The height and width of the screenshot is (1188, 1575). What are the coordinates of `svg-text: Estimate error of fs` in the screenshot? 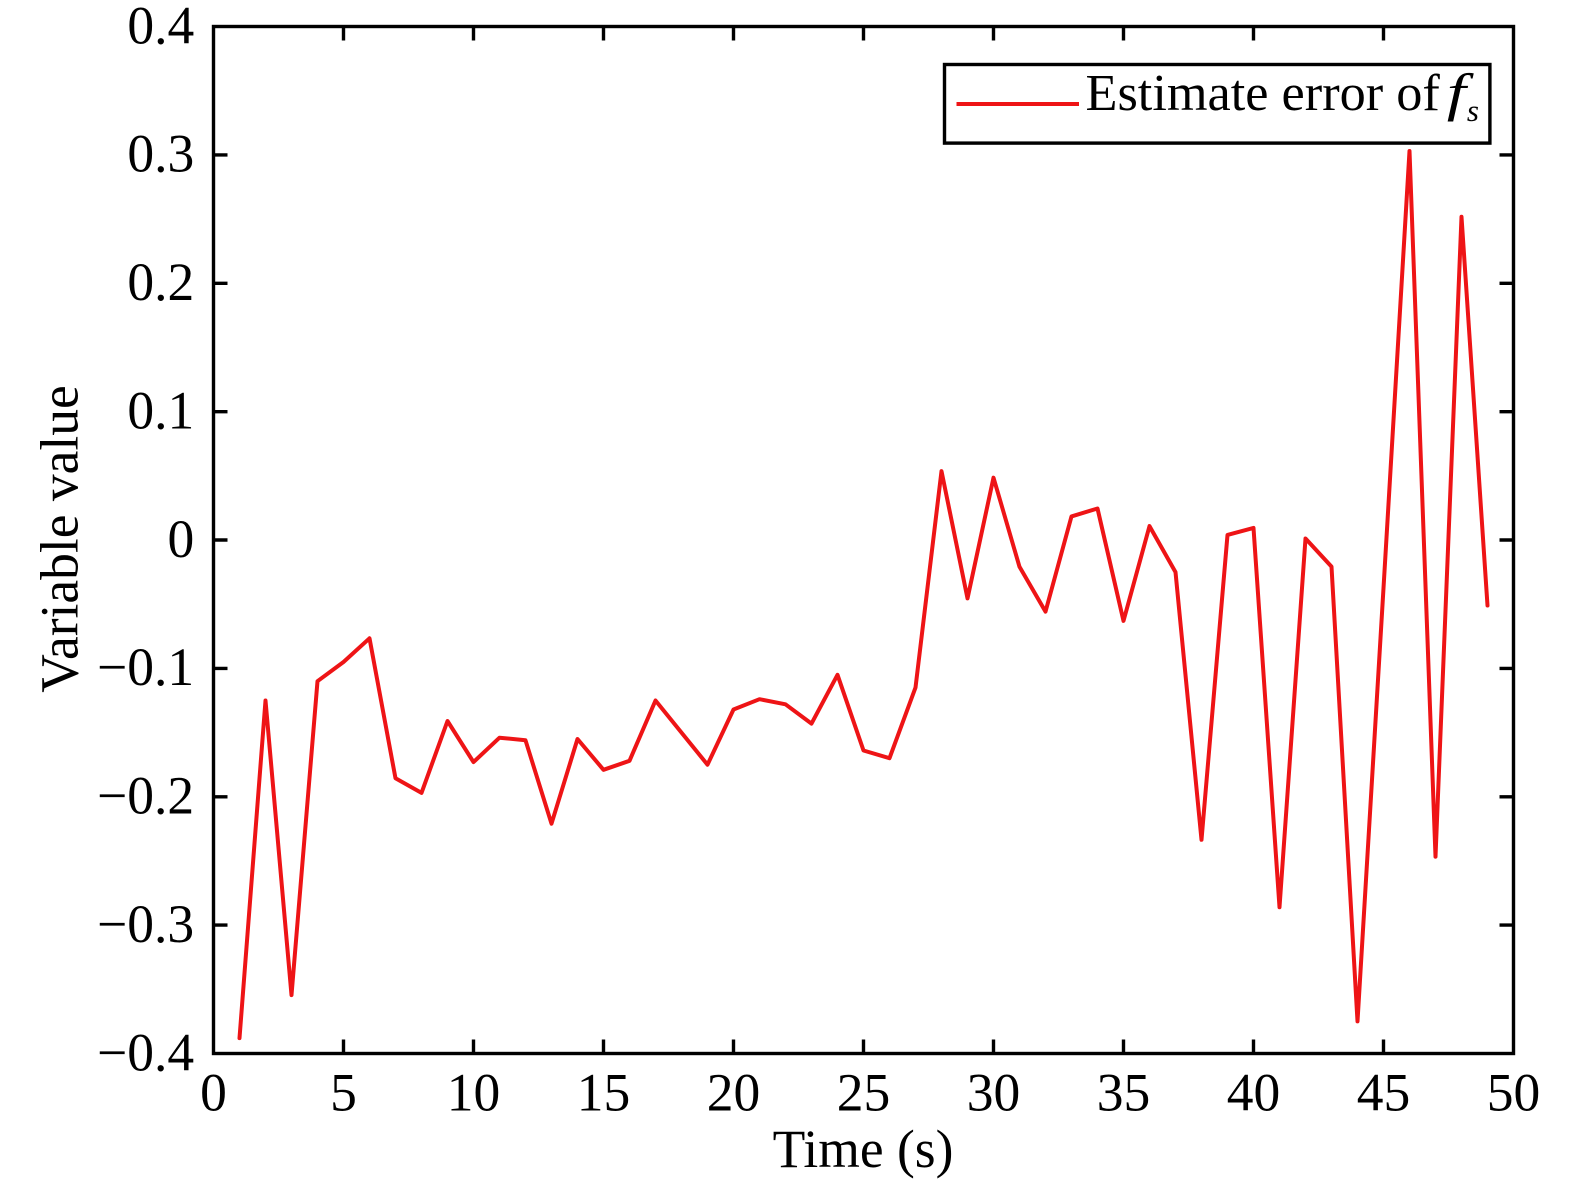 It's located at (1282, 96).